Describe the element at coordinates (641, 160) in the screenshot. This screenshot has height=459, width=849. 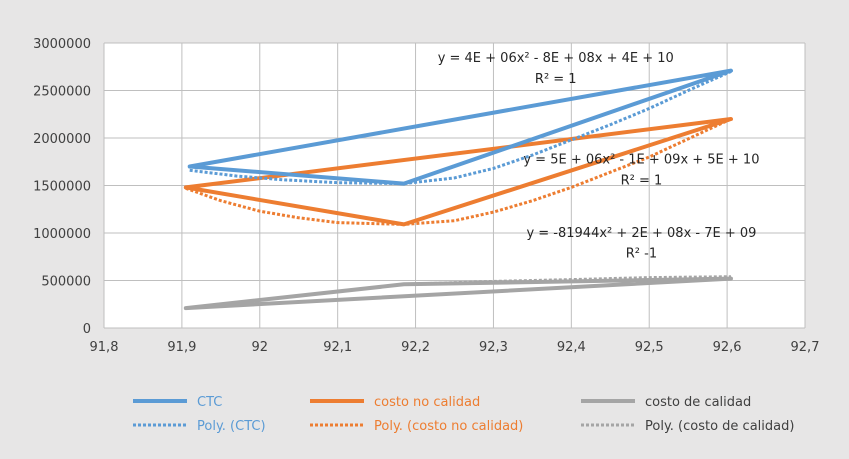
I see `trendline-equation-2: y = 5E + 06x² - 1E + 09x + 5E + 10` at that location.